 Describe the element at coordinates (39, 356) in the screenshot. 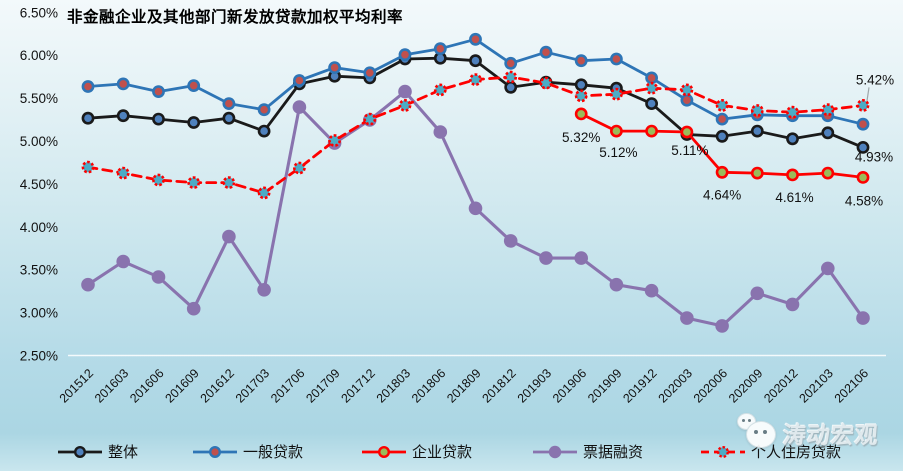

I see `y-tick-label: 2.50%` at that location.